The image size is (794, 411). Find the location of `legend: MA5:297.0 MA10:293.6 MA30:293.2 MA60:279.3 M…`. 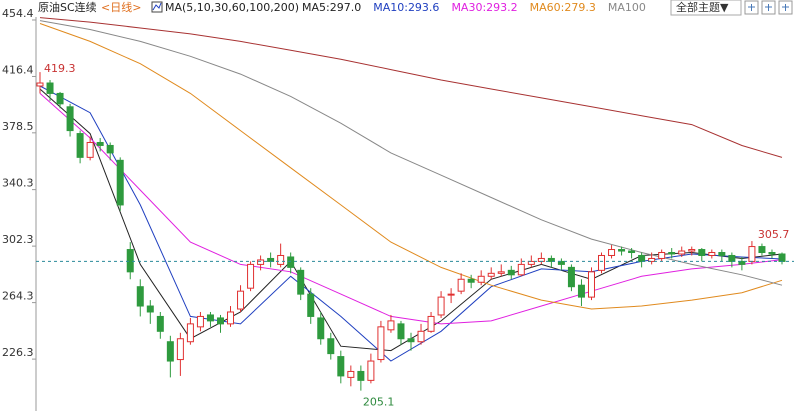

legend: MA5:297.0 MA10:293.6 MA30:293.2 MA60:279.3 M… is located at coordinates (474, 7).